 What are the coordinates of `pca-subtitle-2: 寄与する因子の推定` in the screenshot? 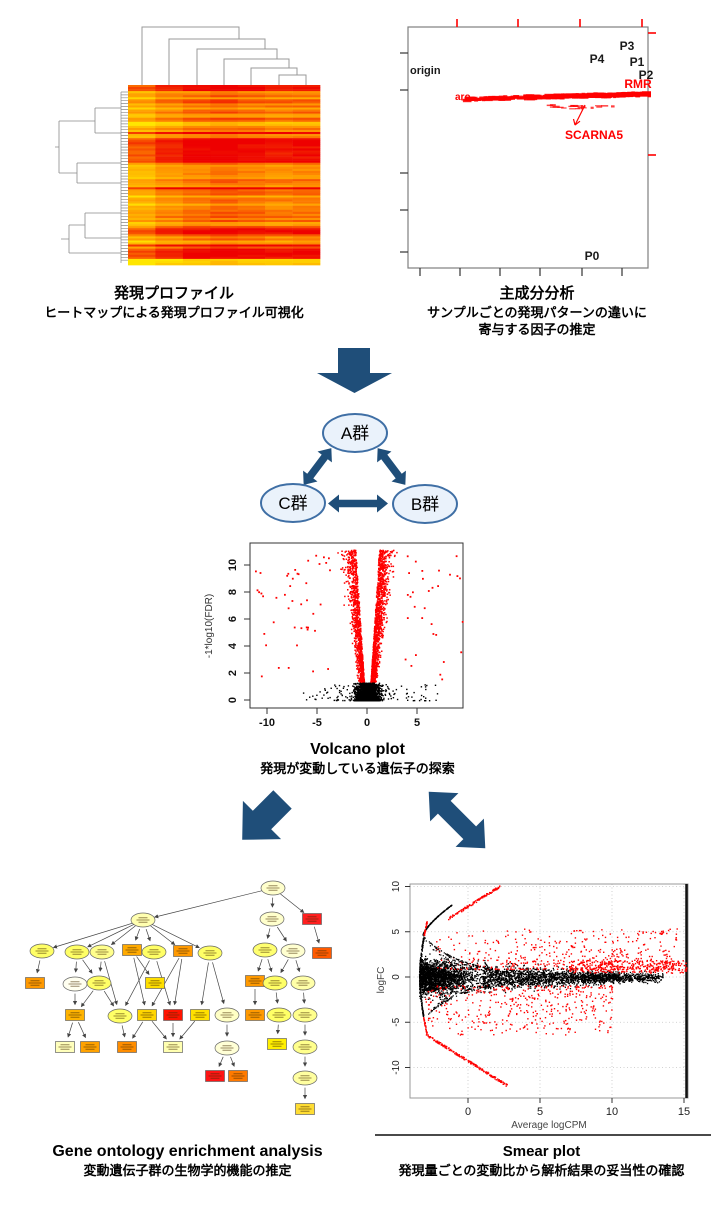 It's located at (537, 329).